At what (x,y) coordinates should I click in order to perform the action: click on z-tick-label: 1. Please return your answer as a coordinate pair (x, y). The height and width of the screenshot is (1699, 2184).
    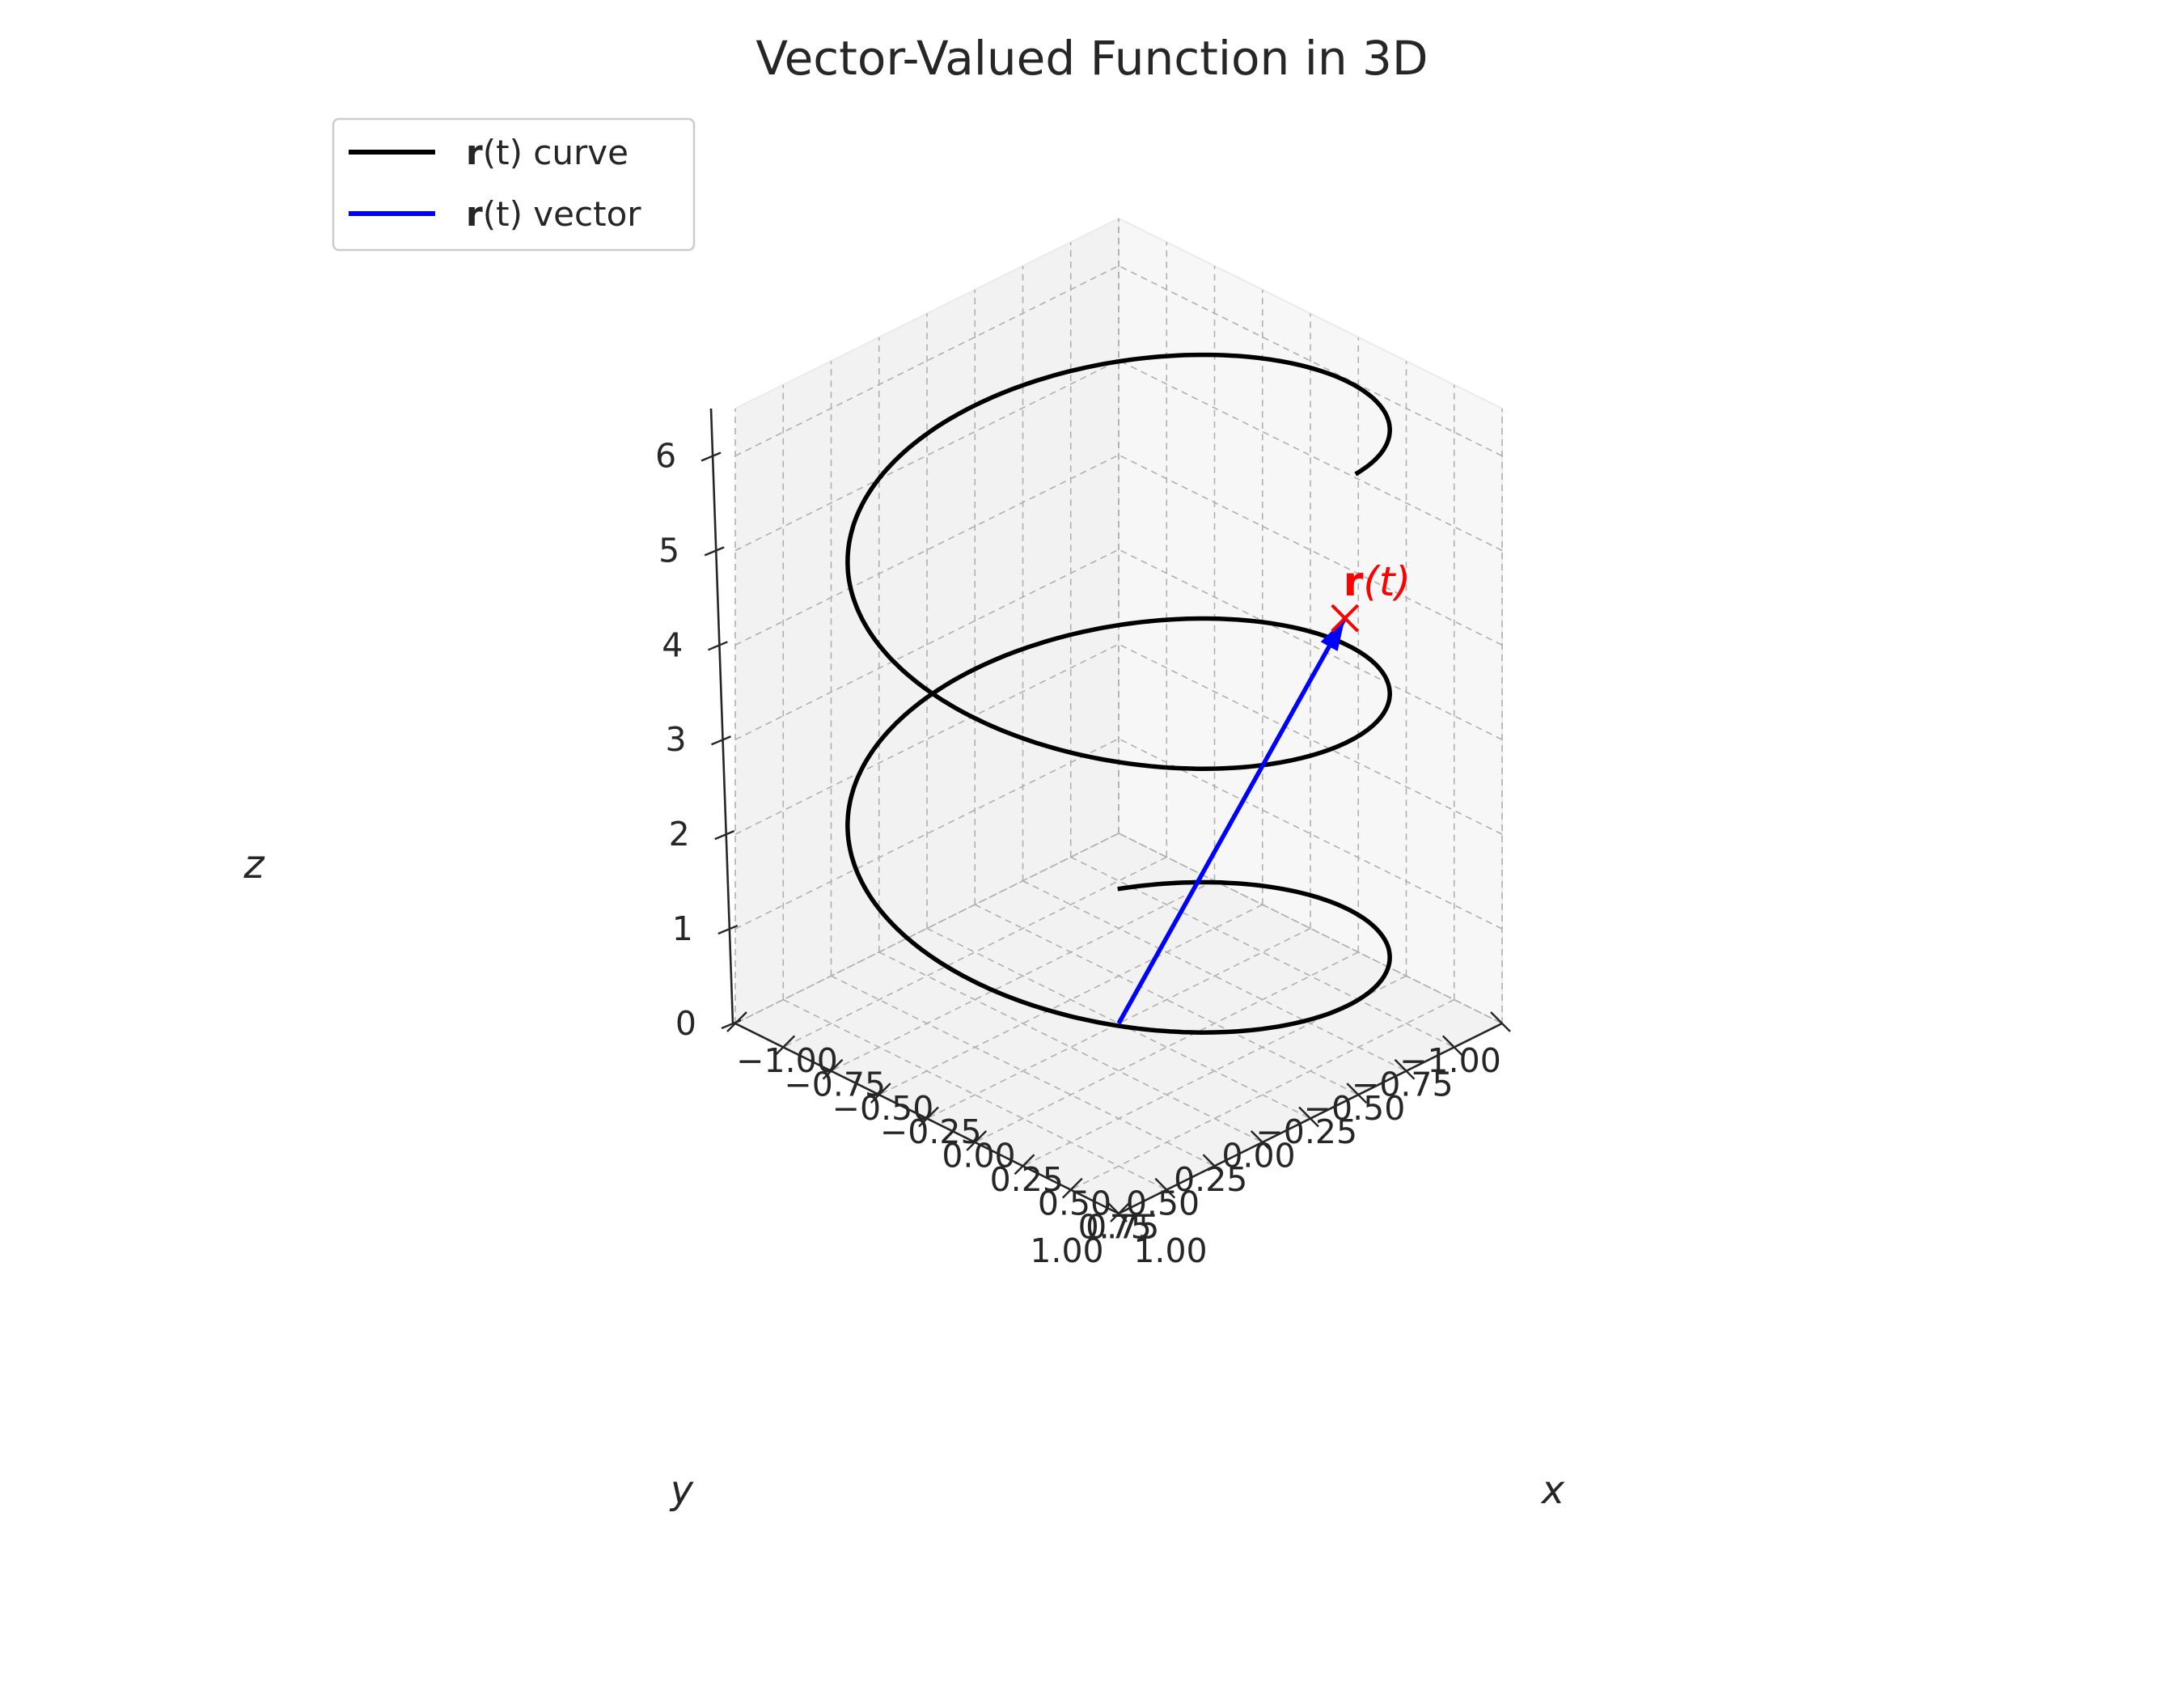
    Looking at the image, I should click on (682, 928).